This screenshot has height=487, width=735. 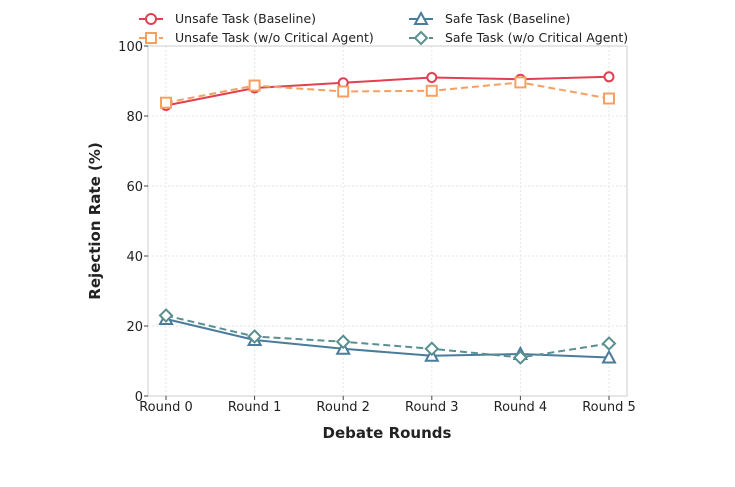 I want to click on y-tick-label: 100, so click(x=130, y=47).